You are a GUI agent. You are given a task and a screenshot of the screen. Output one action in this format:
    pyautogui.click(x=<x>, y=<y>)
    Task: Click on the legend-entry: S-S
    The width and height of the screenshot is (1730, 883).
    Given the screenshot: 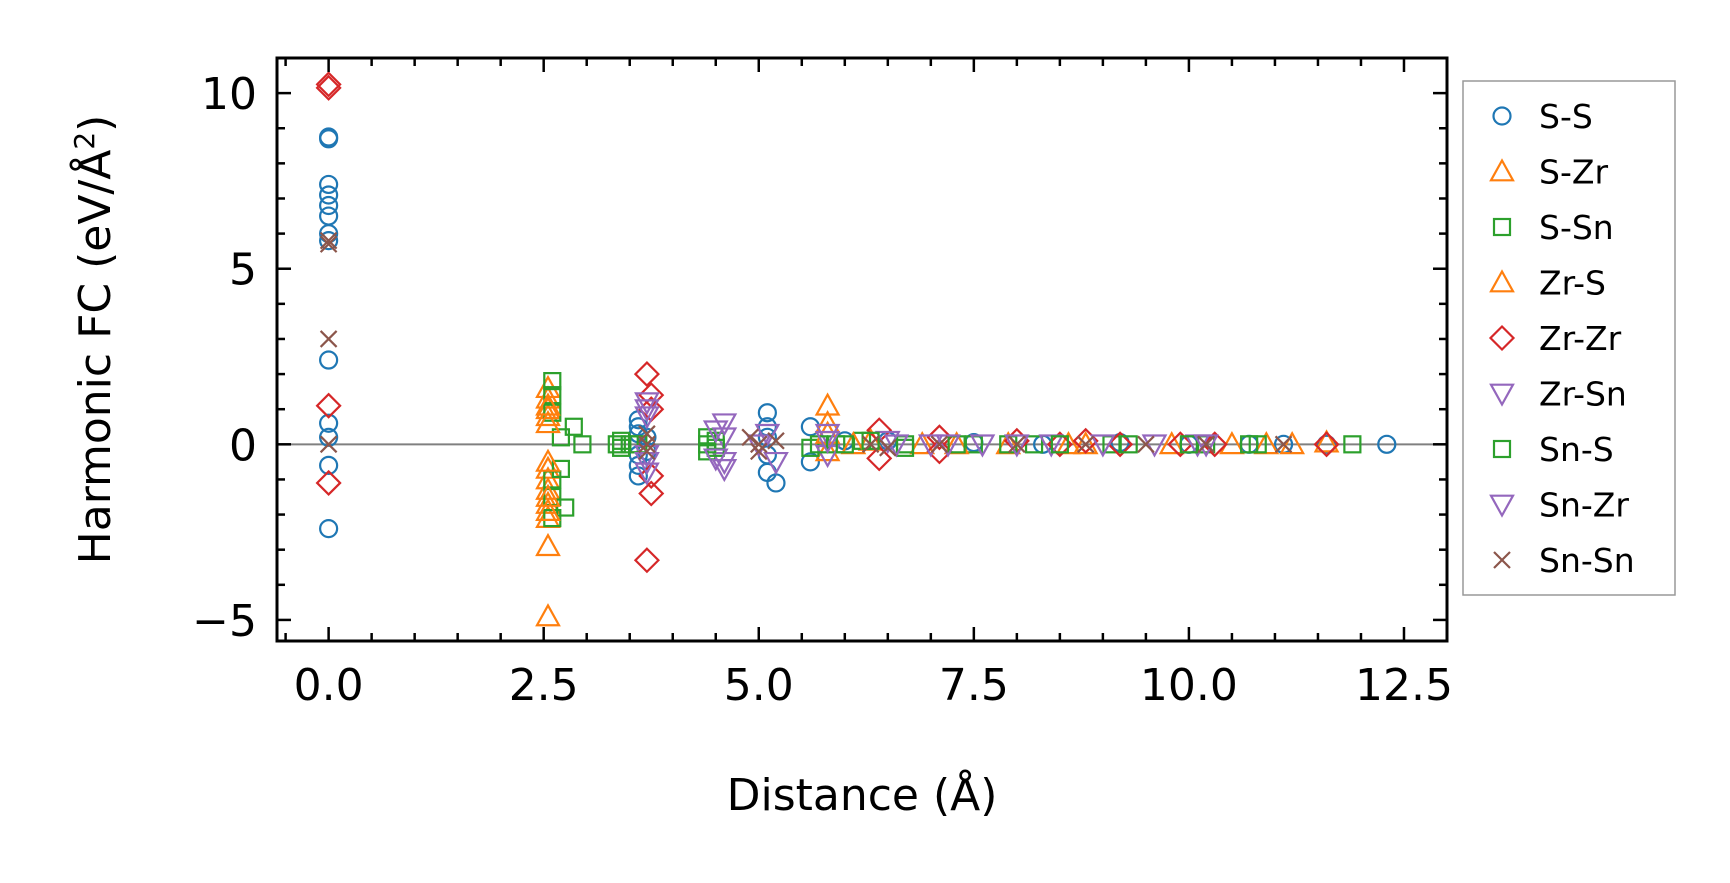 What is the action you would take?
    pyautogui.click(x=1542, y=116)
    